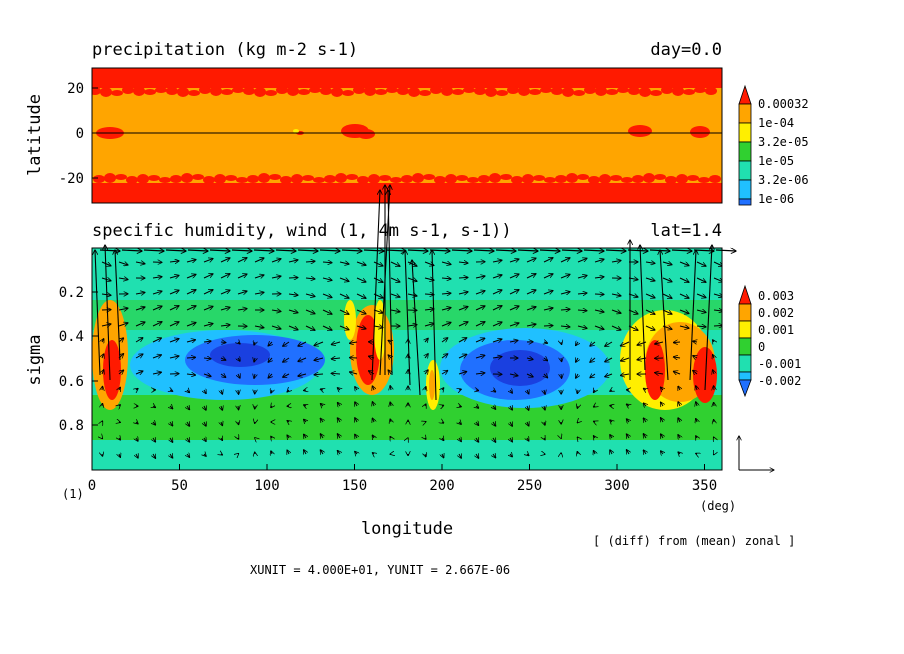  Describe the element at coordinates (616, 486) in the screenshot. I see `humidity-xtick-label: 300` at that location.